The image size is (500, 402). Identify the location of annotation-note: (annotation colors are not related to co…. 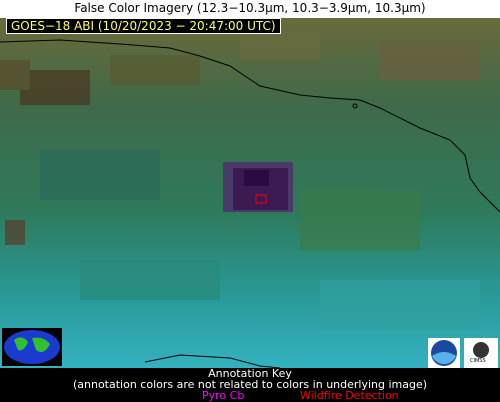
(250, 384).